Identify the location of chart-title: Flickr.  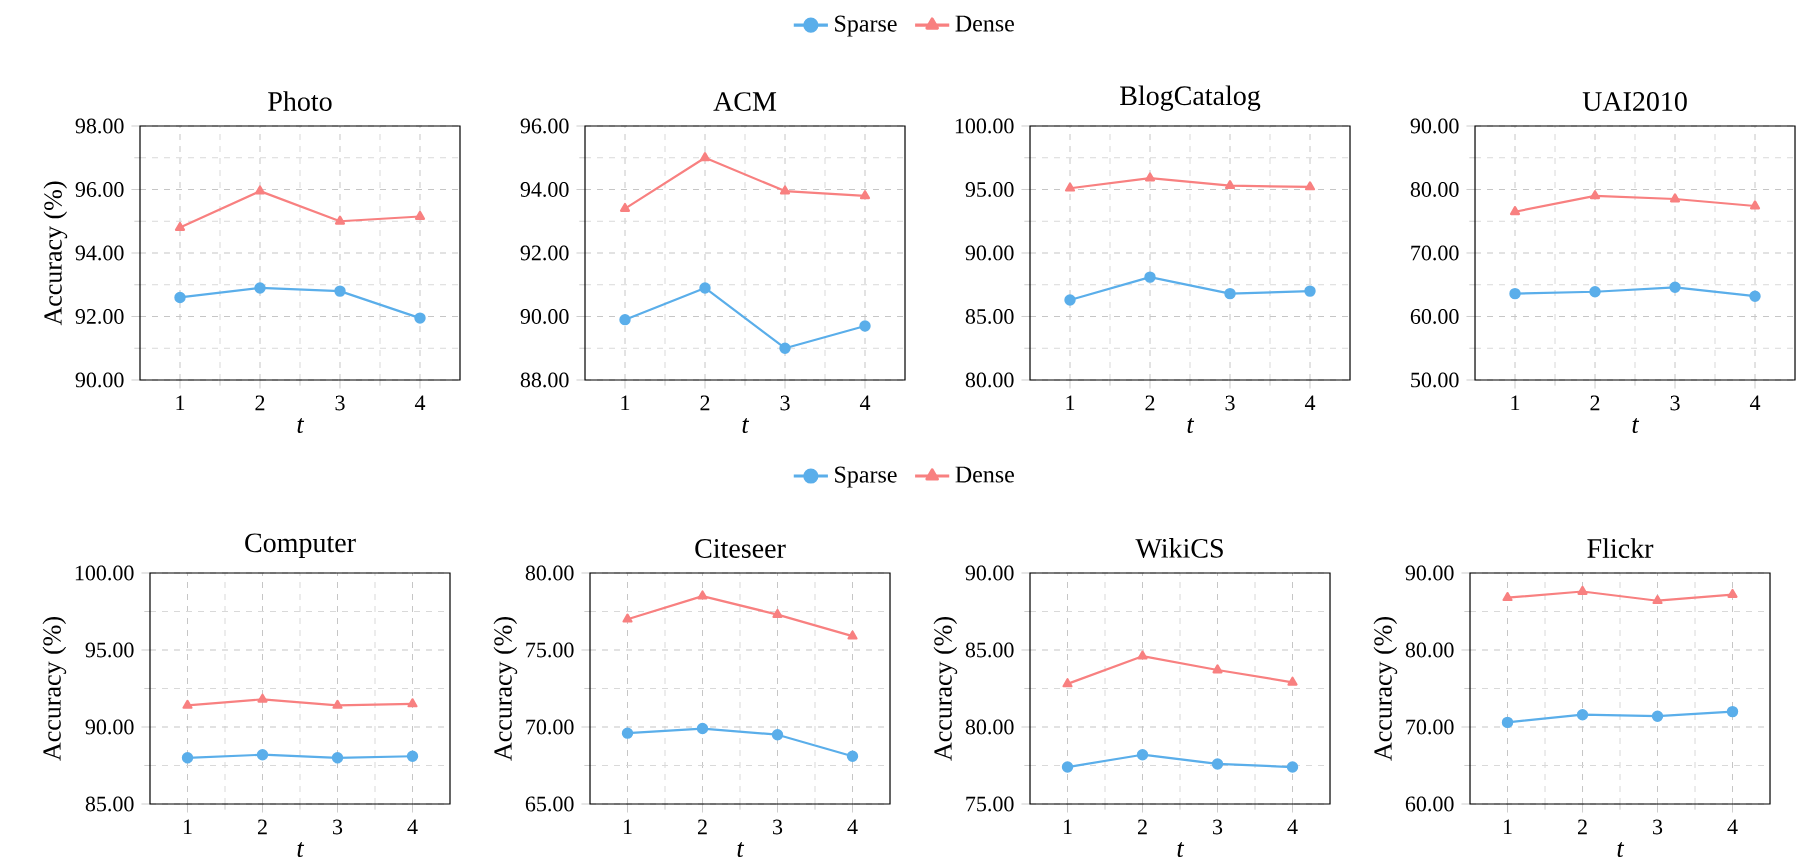
(1620, 548).